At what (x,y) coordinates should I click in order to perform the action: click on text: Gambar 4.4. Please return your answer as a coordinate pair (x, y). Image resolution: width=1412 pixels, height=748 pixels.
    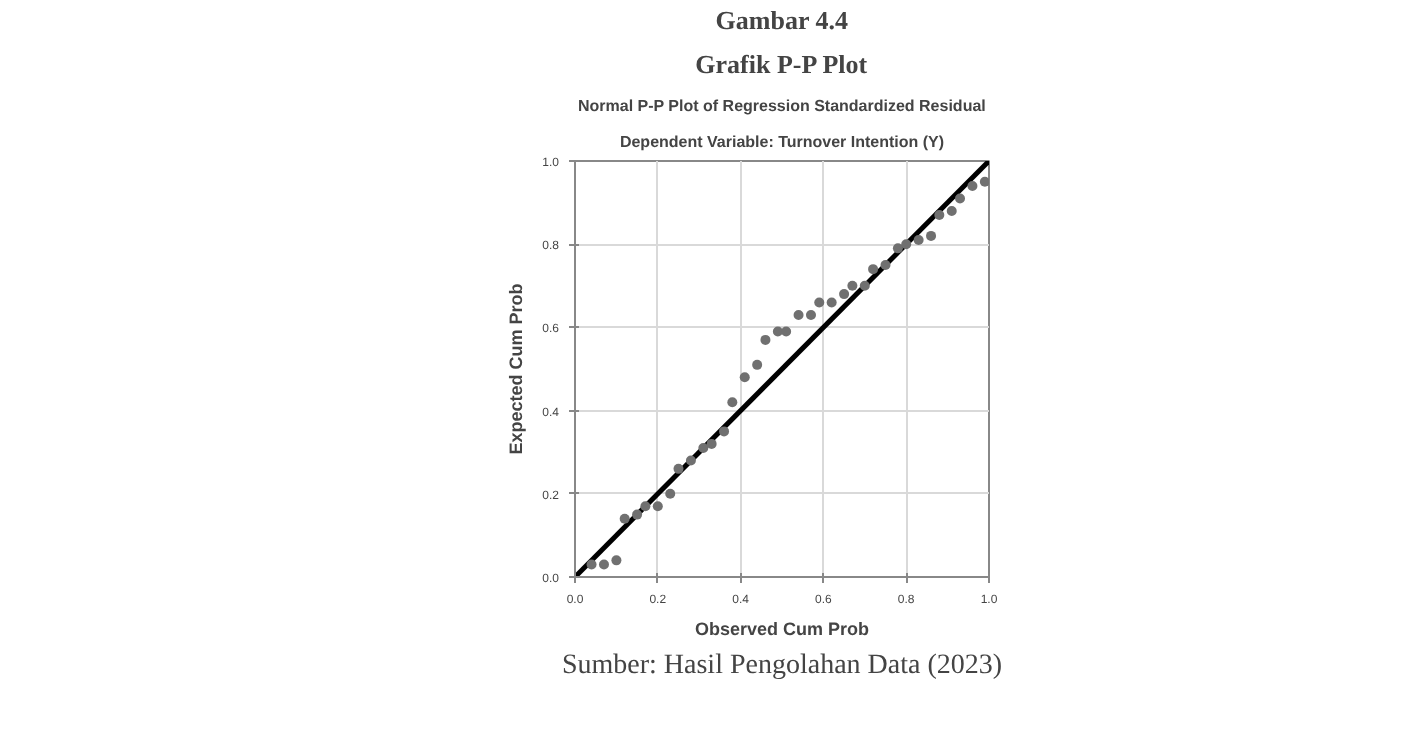
    Looking at the image, I should click on (782, 20).